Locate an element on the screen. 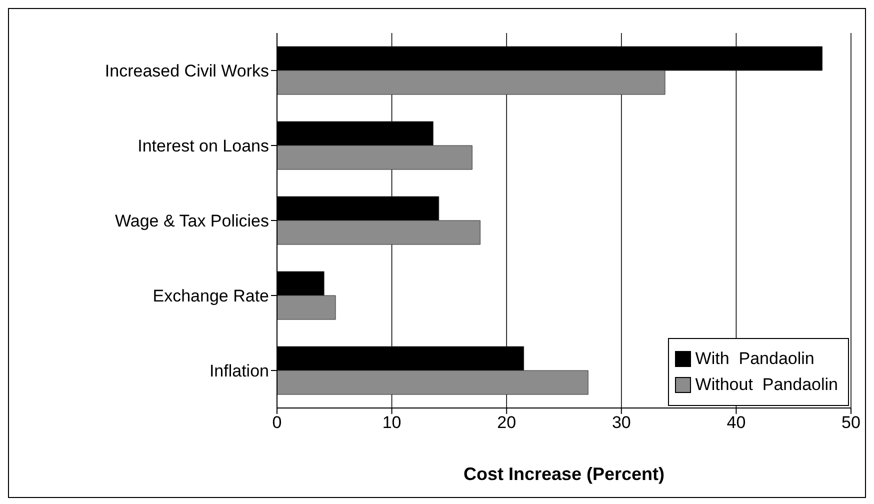 This screenshot has height=504, width=874. x-tick-label: 40 is located at coordinates (736, 422).